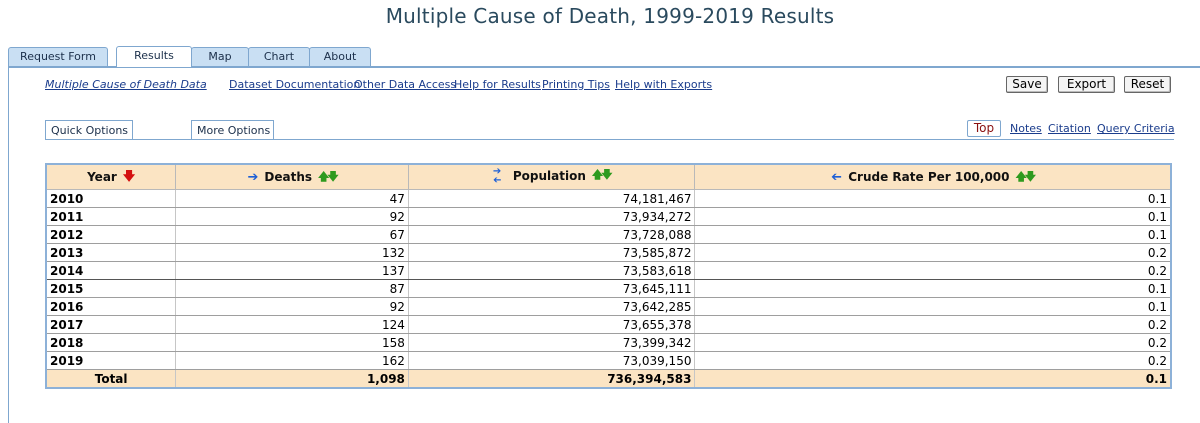 The width and height of the screenshot is (1200, 423). What do you see at coordinates (220, 56) in the screenshot?
I see `tab-map: Map` at bounding box center [220, 56].